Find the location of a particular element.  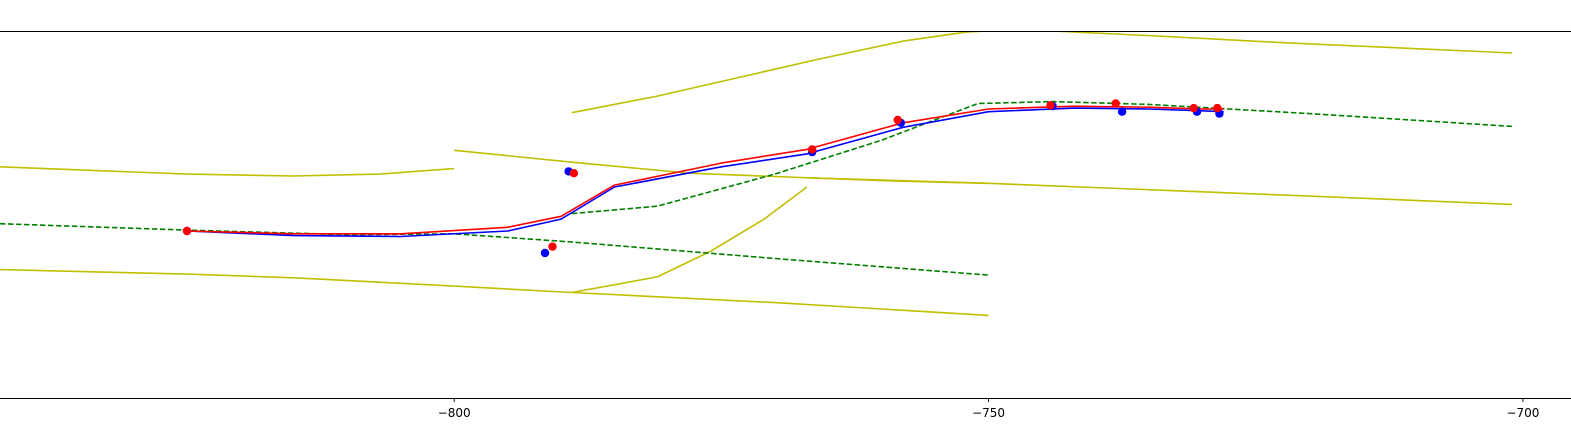

x-tick-label-0: −800 is located at coordinates (454, 413).